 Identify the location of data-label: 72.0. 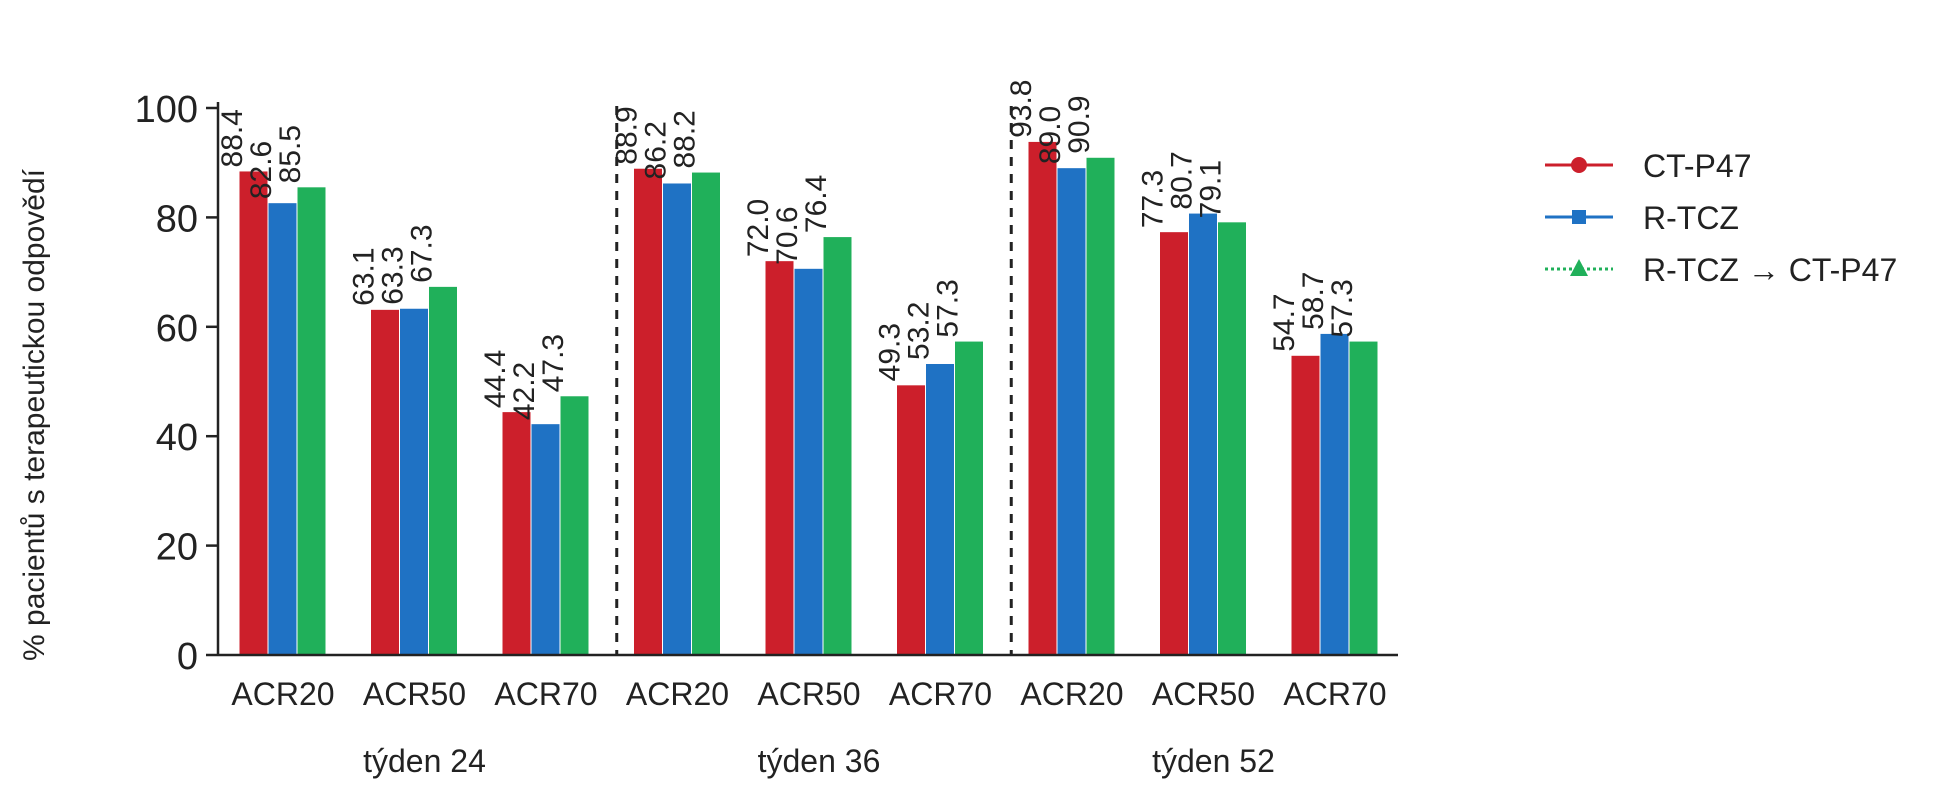
(758, 228).